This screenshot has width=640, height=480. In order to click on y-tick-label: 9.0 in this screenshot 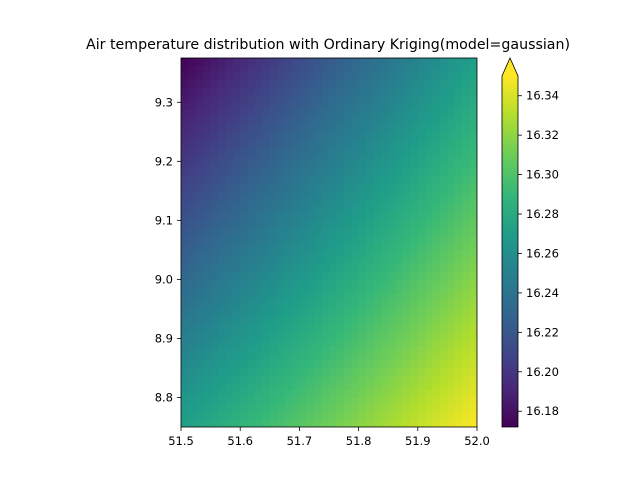, I will do `click(164, 279)`.